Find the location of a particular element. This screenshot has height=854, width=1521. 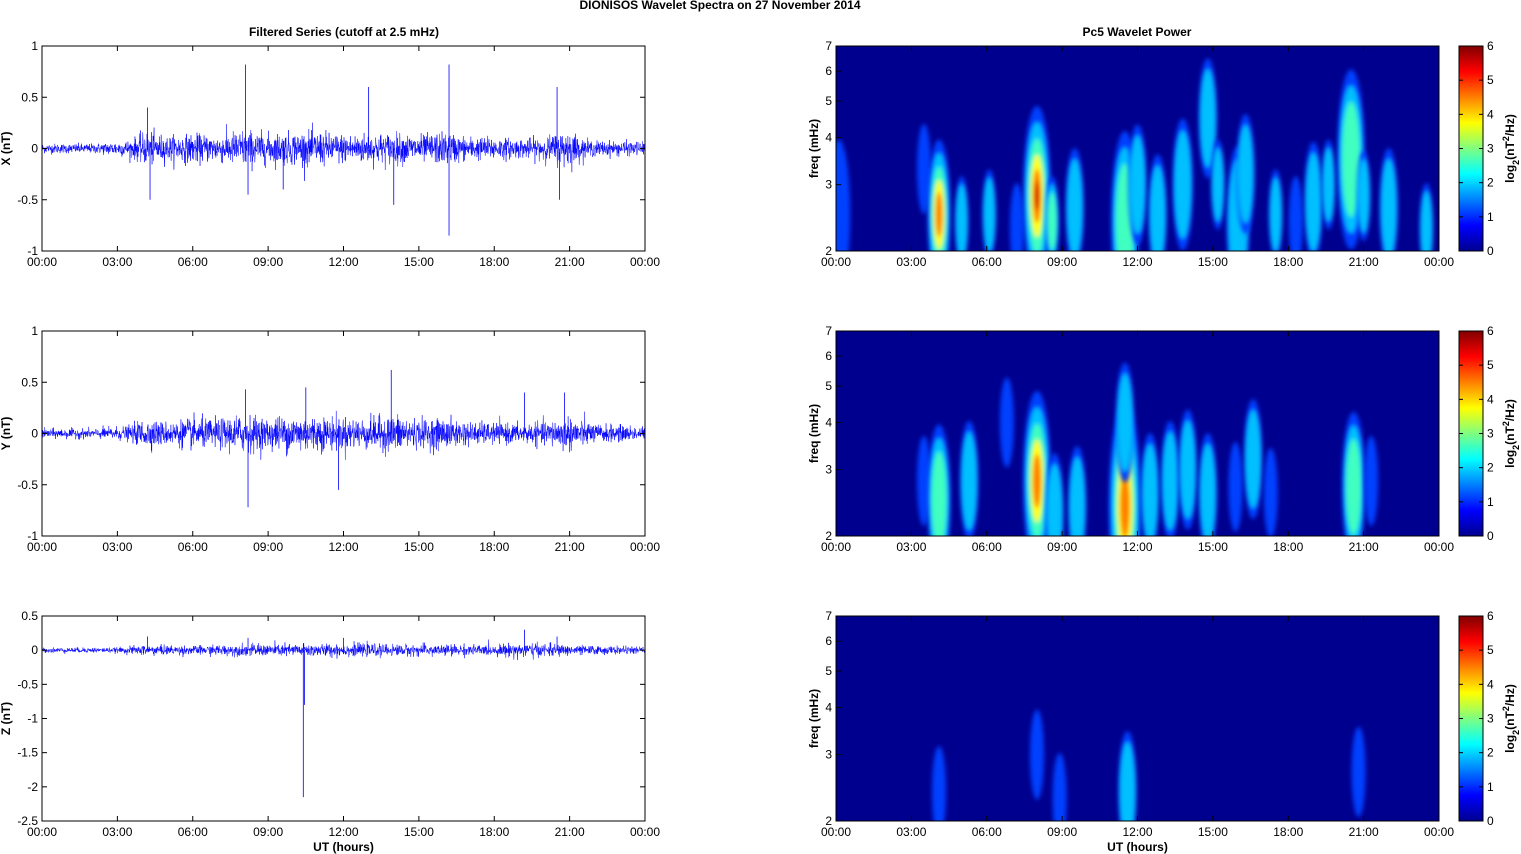

series-xlabel: UT (hours) is located at coordinates (343, 847).